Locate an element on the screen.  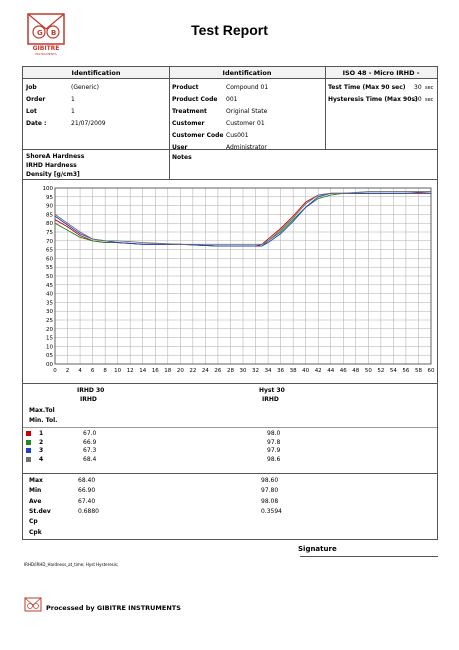
x-tick-label: 40 is located at coordinates (305, 371).